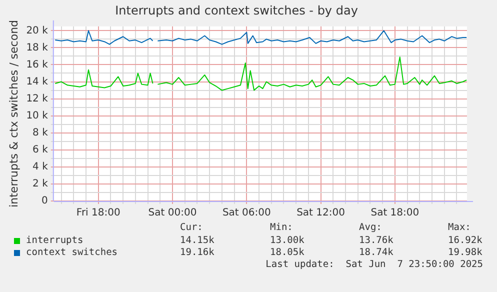 The height and width of the screenshot is (292, 497). What do you see at coordinates (37, 64) in the screenshot?
I see `y-tick-label: 16 k` at bounding box center [37, 64].